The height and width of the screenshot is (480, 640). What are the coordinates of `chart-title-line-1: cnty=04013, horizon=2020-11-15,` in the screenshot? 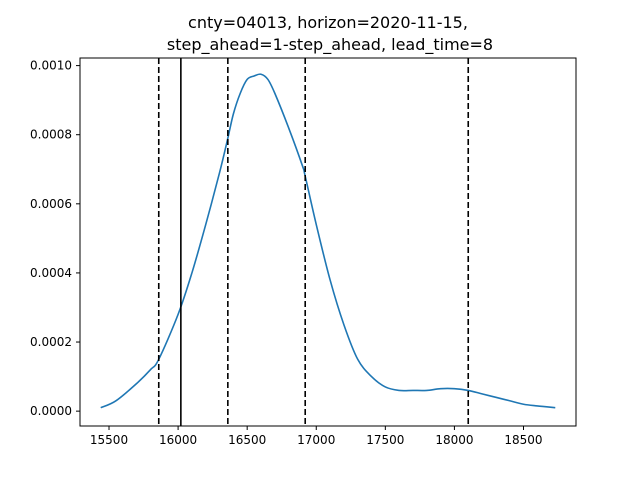 It's located at (328, 22).